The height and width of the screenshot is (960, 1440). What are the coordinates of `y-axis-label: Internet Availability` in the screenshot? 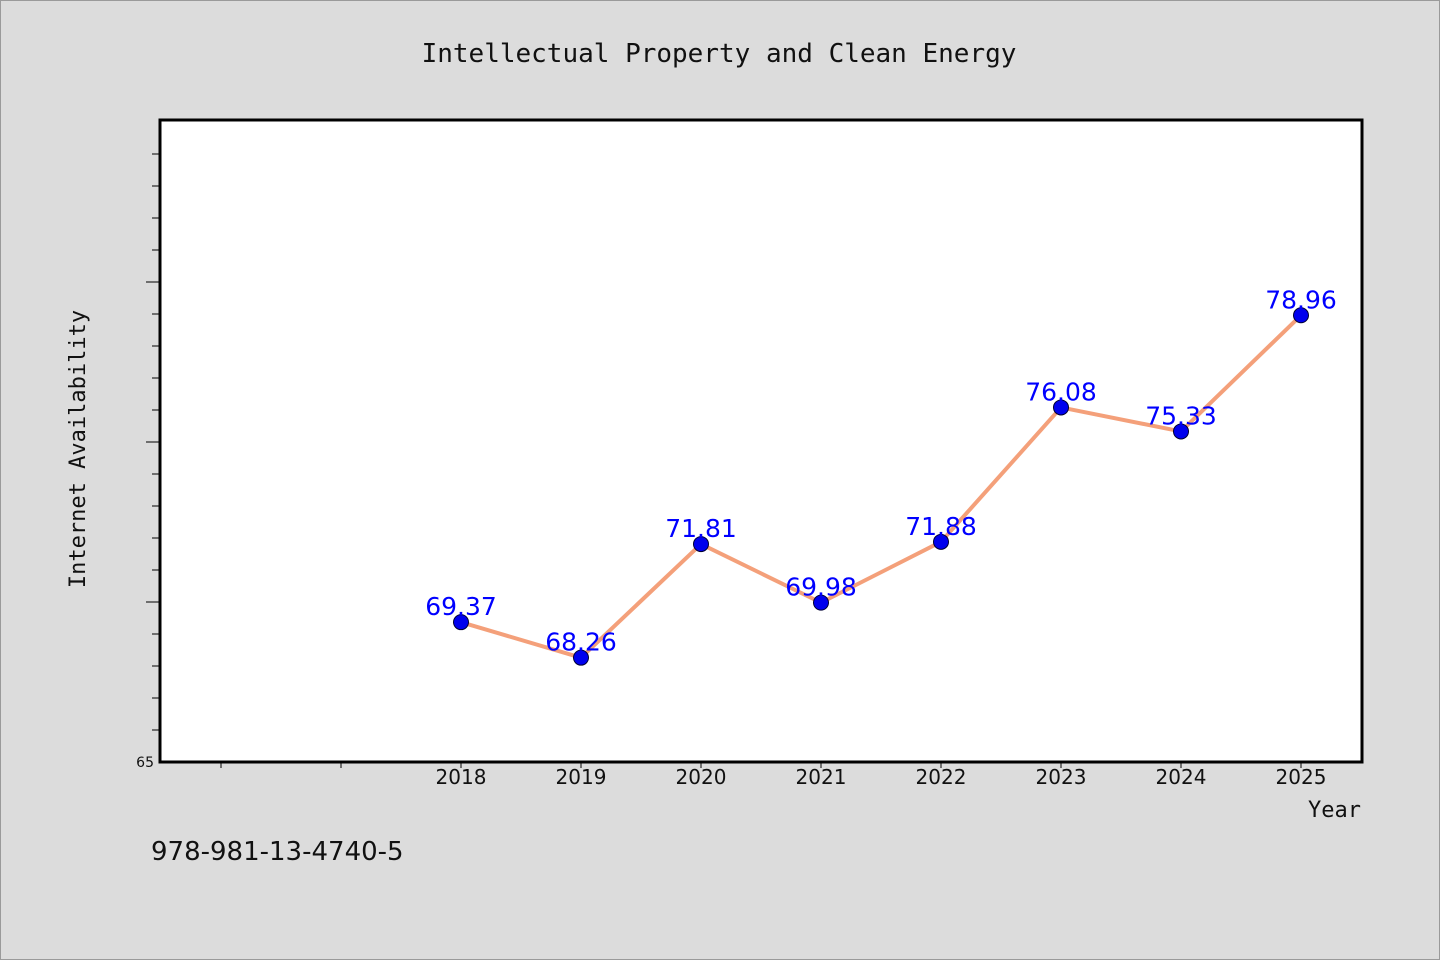 It's located at (78, 449).